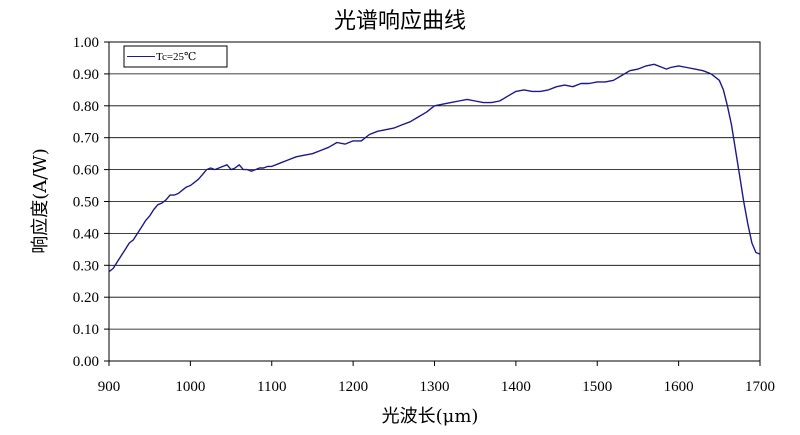 The width and height of the screenshot is (800, 435). I want to click on legend-box, so click(175, 56).